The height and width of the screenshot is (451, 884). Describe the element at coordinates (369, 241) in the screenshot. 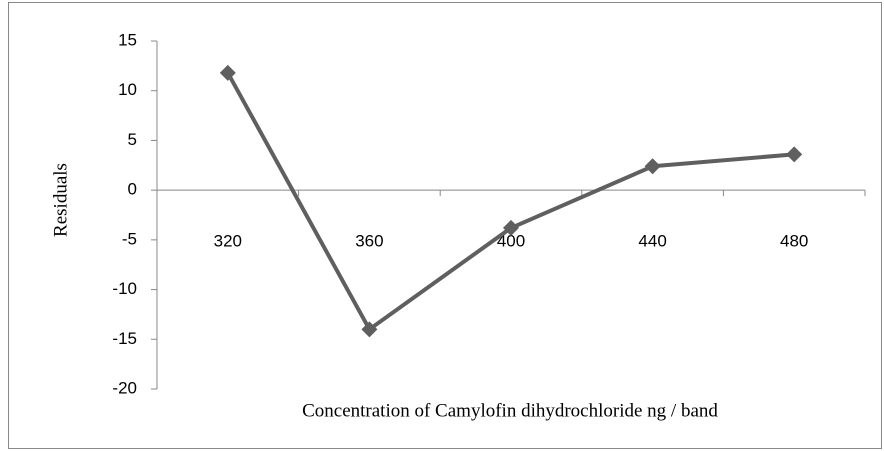

I see `x-tick-label: 360` at that location.